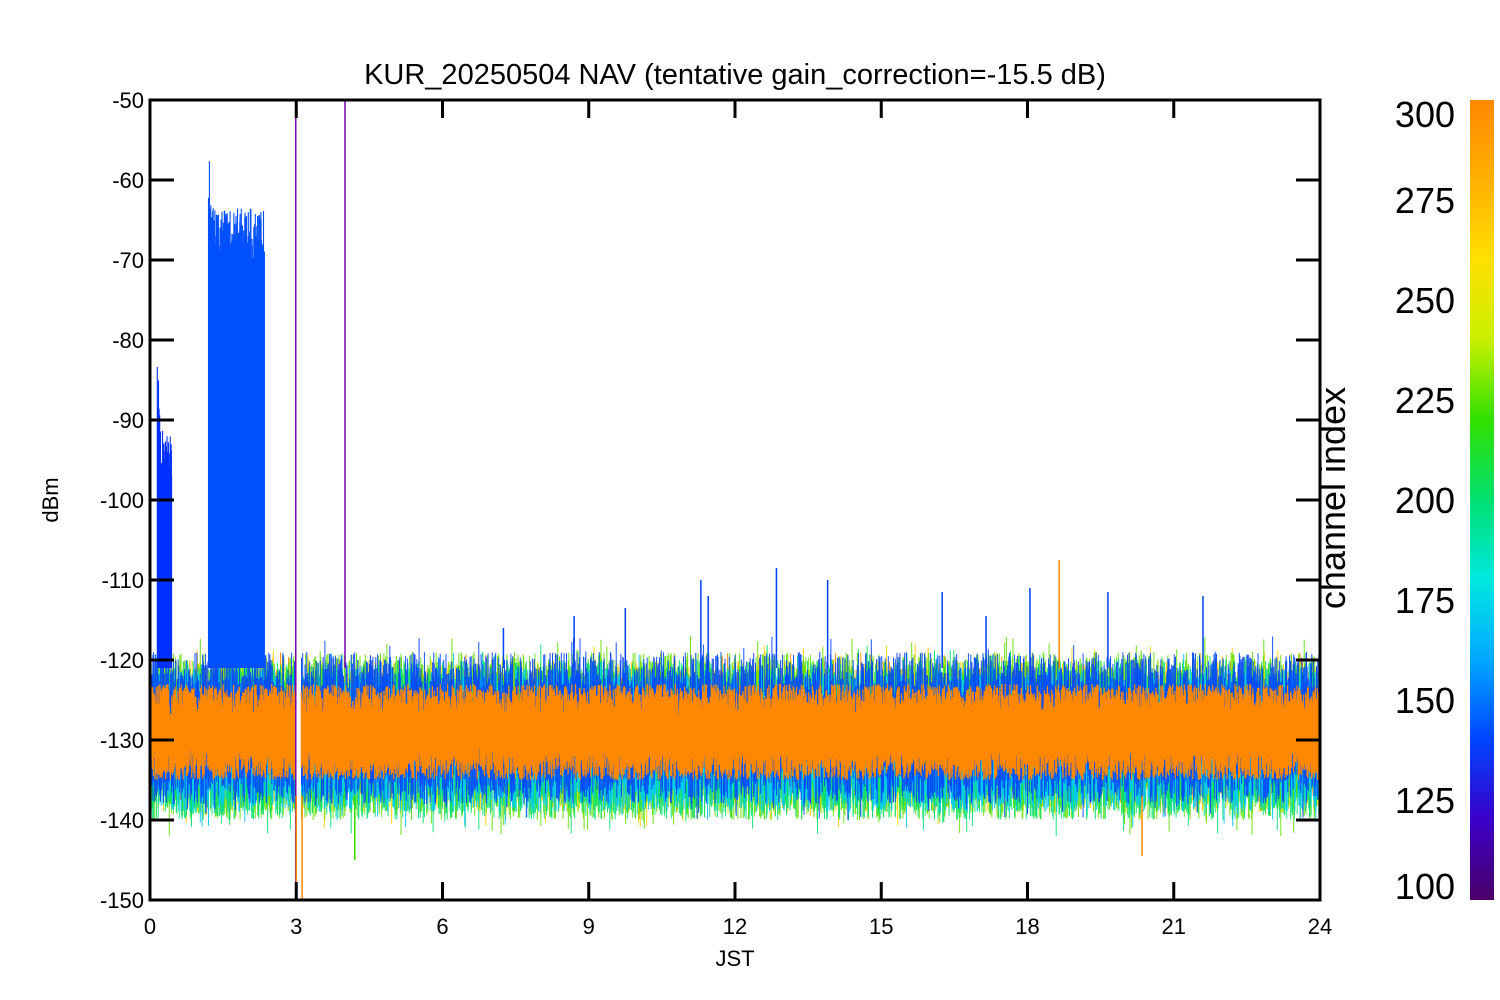  Describe the element at coordinates (1425, 400) in the screenshot. I see `colorbar-tick-label: 225` at that location.